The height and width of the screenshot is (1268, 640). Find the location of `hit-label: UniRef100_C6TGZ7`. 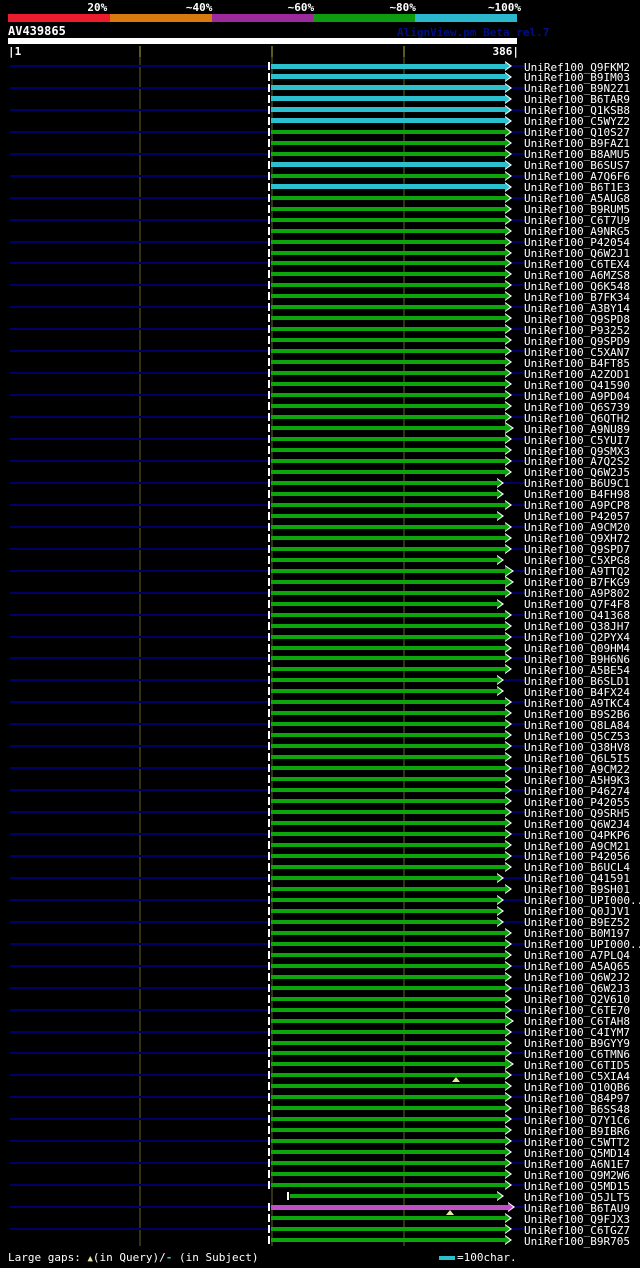

hit-label: UniRef100_C6TGZ7 is located at coordinates (577, 1230).